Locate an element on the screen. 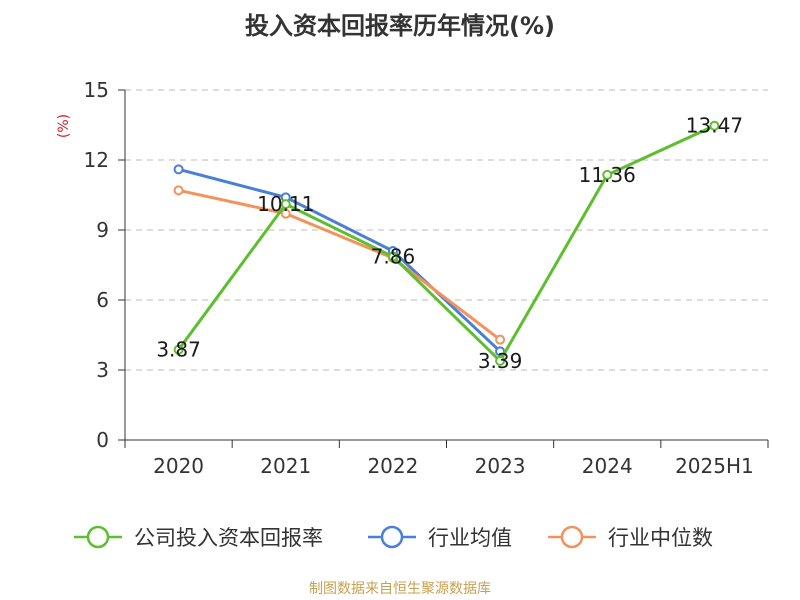 This screenshot has width=800, height=600. data-label: 13.47 is located at coordinates (714, 126).